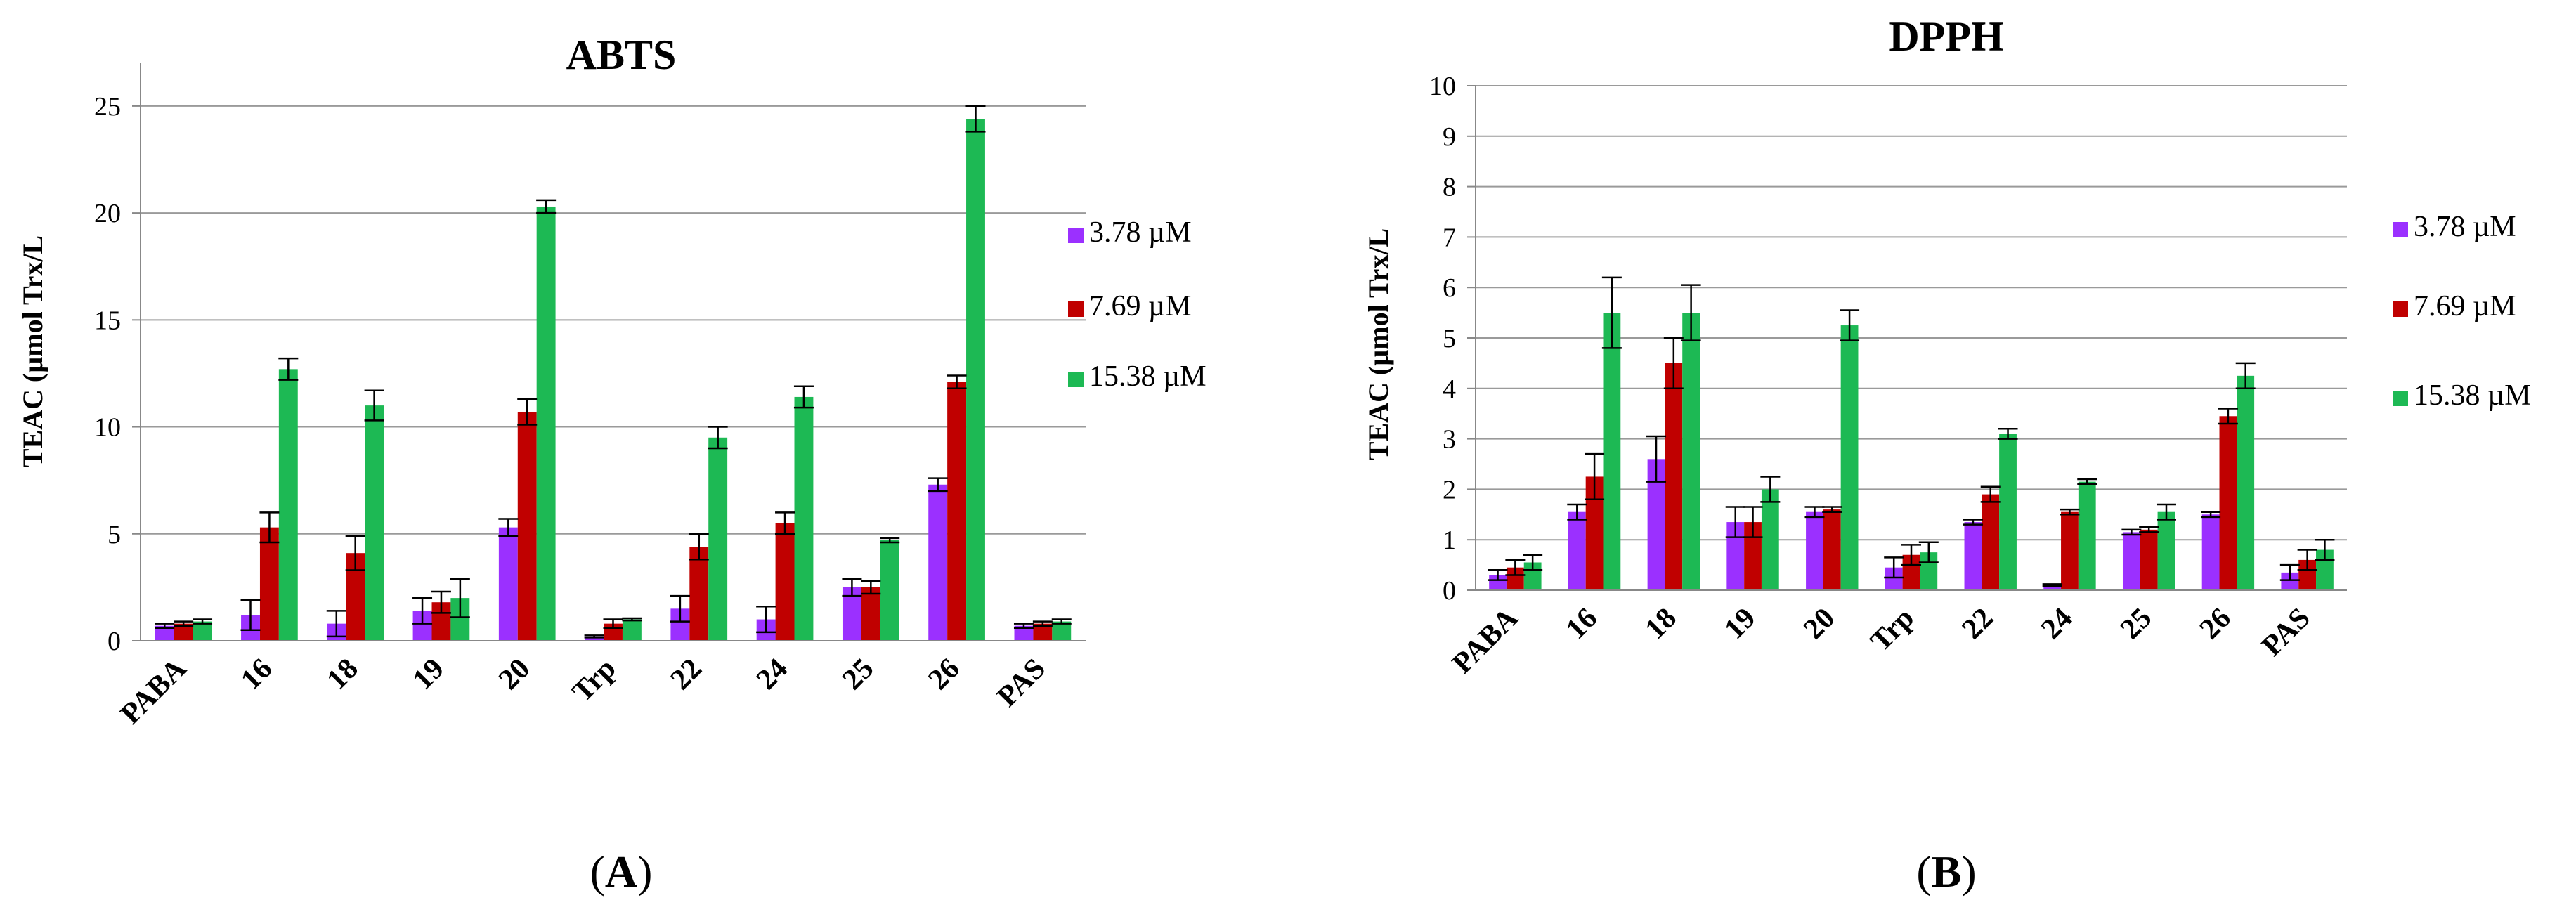  Describe the element at coordinates (1449, 440) in the screenshot. I see `y-tick-label: 3` at that location.